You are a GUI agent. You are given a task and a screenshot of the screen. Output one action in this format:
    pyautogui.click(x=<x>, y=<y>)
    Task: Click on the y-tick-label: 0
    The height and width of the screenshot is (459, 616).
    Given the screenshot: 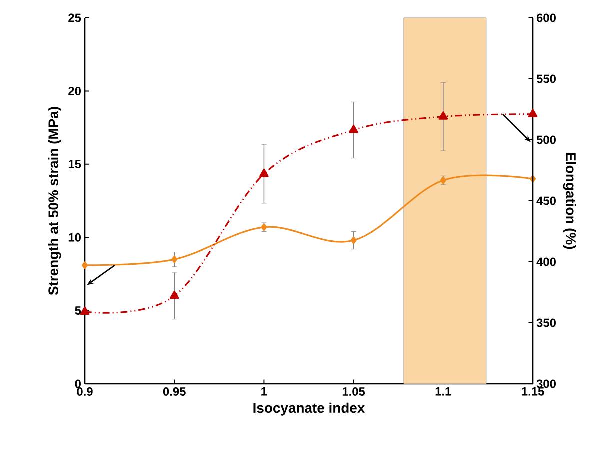 What is the action you would take?
    pyautogui.click(x=78, y=384)
    